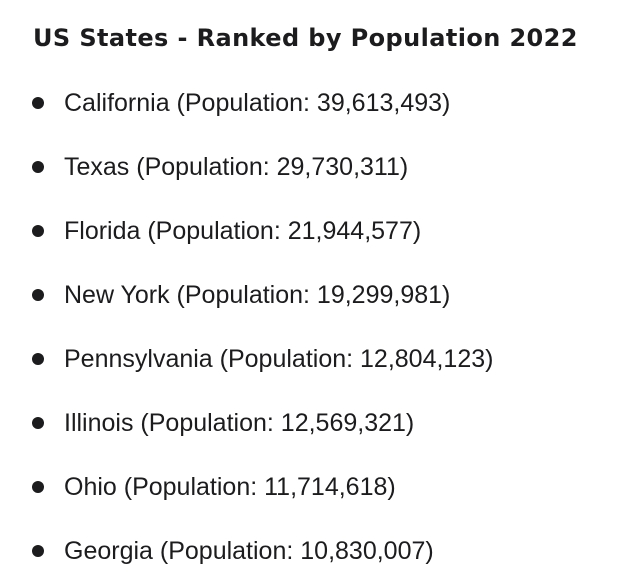 Image resolution: width=632 pixels, height=586 pixels. I want to click on list-item: Texas (Population: 29,730,311), so click(316, 168).